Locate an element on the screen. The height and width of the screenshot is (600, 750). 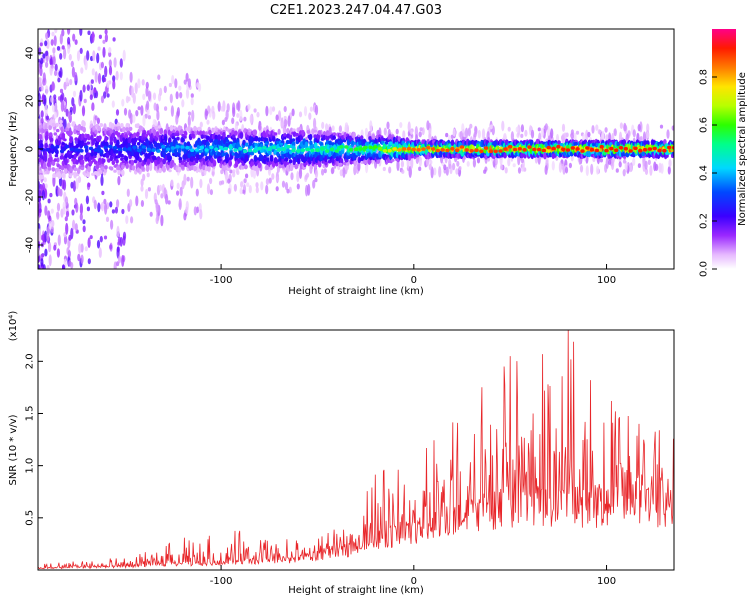
y-tick-label: -20 is located at coordinates (30, 197).